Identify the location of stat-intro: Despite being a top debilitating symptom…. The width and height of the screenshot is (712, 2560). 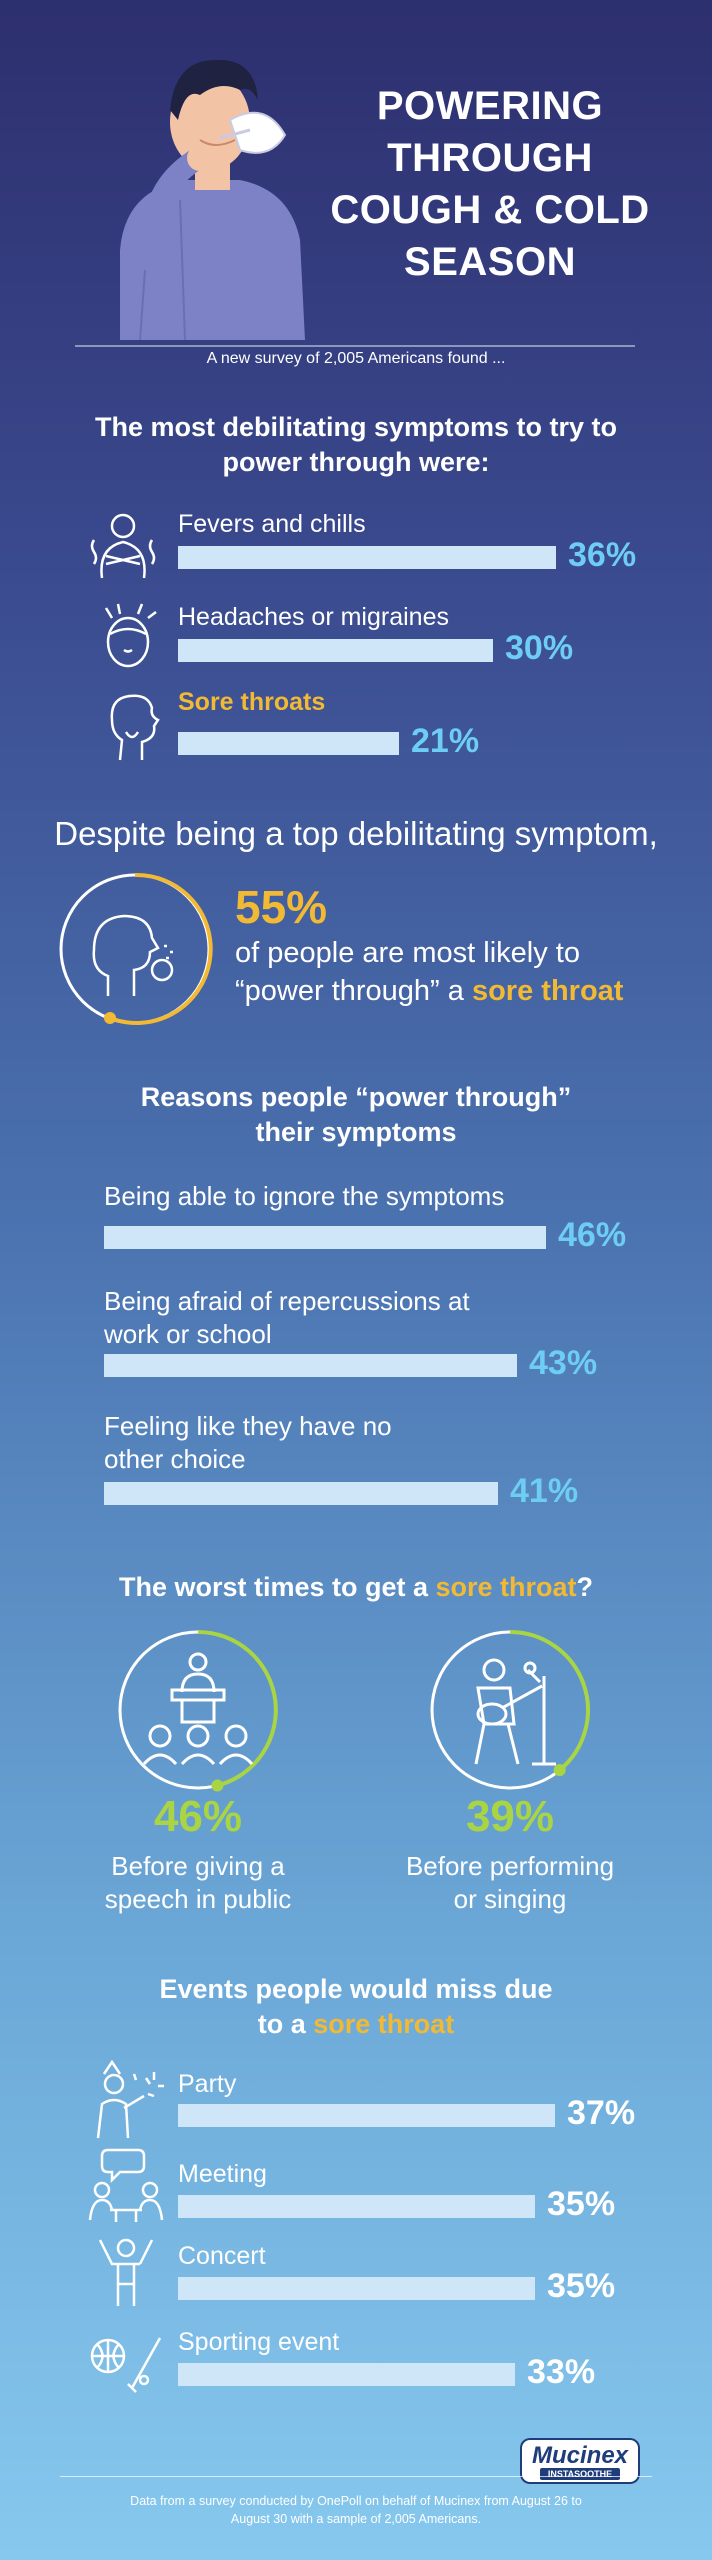
(356, 833).